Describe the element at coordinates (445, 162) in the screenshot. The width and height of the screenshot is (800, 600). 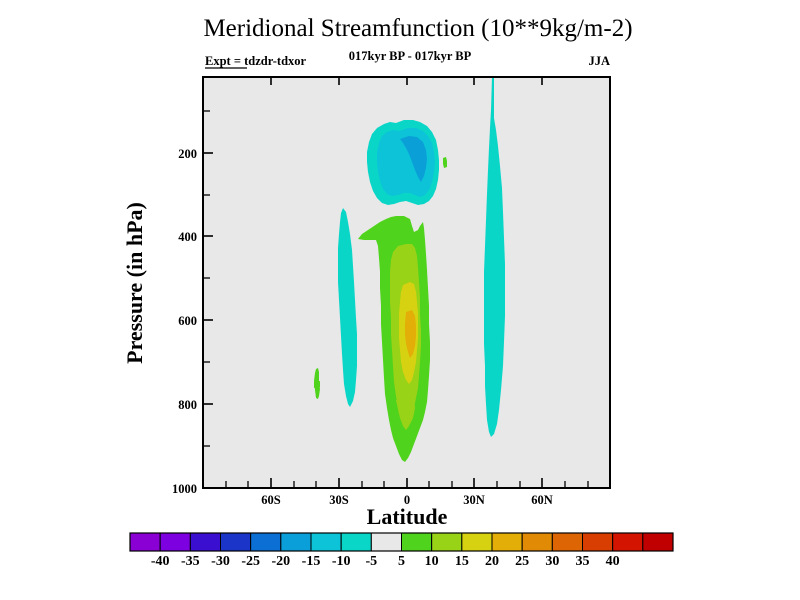
I see `contour-upper-positive-speck` at that location.